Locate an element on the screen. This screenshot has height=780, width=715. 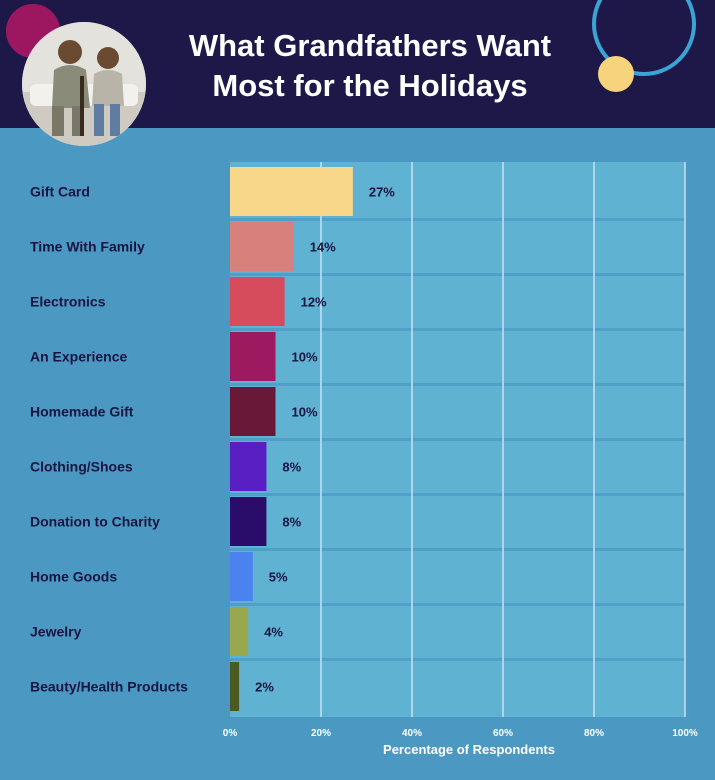
x-tick-label: 100% is located at coordinates (685, 733).